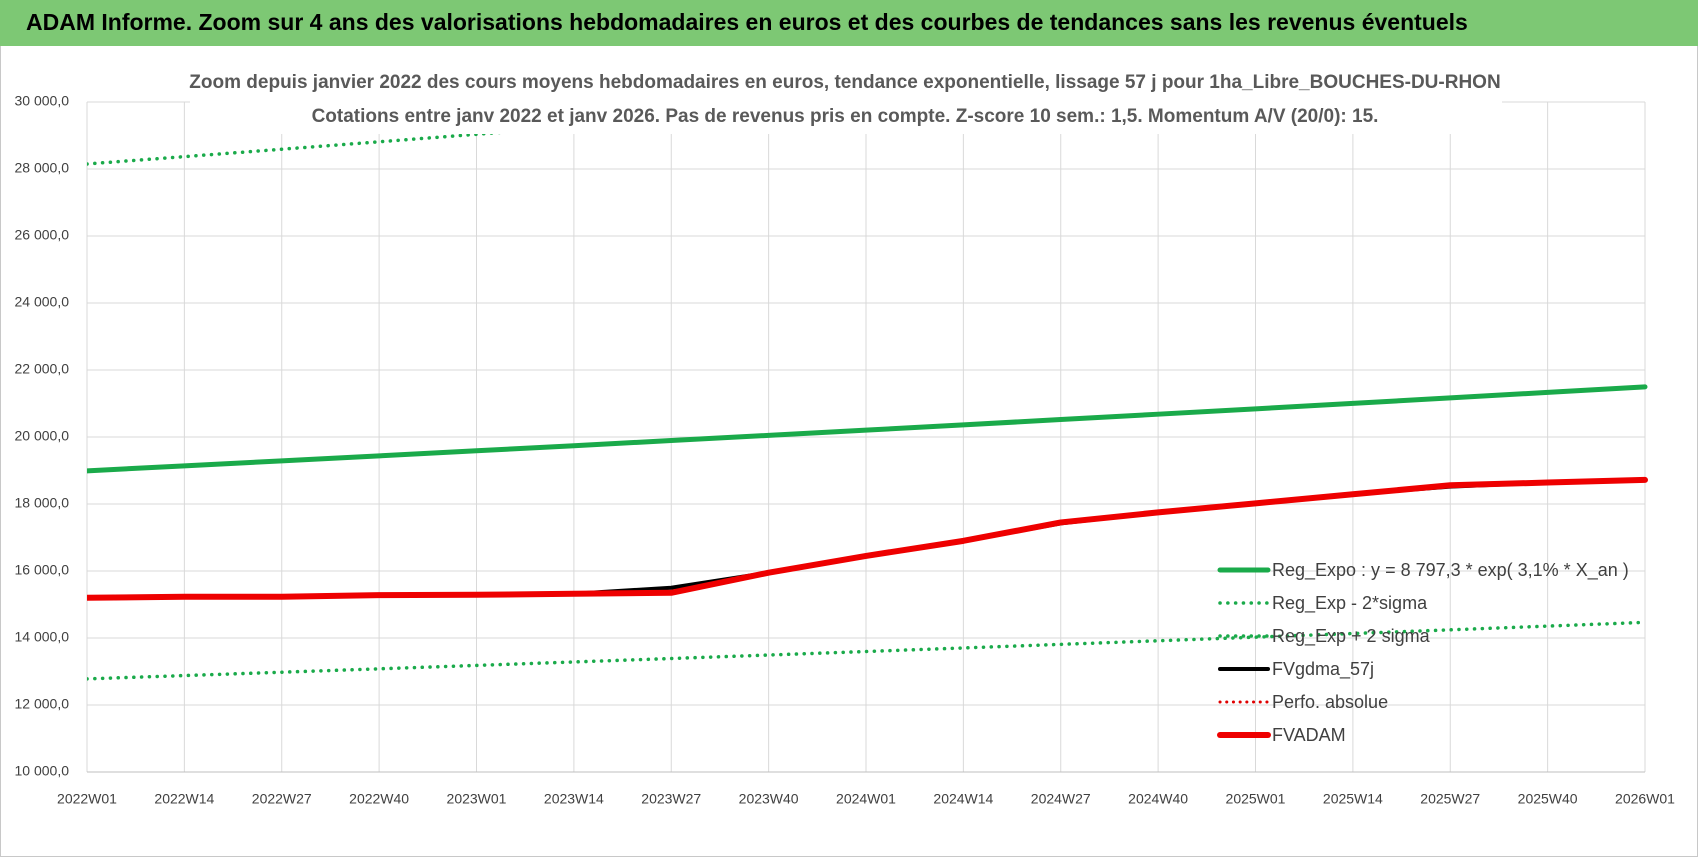 The image size is (1698, 862). Describe the element at coordinates (846, 100) in the screenshot. I see `title-box` at that location.